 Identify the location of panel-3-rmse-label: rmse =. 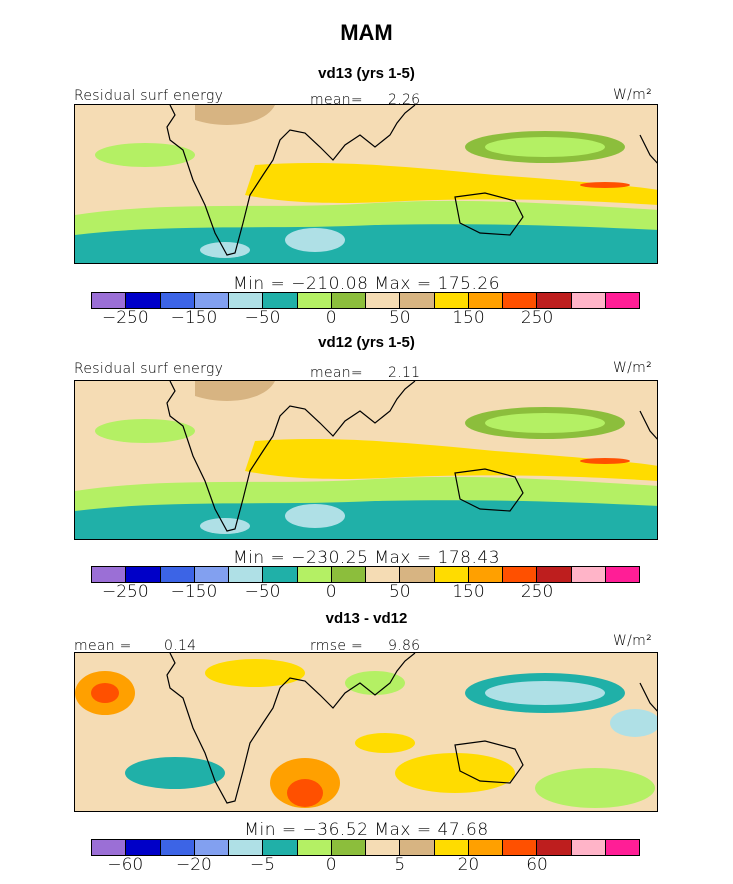
(337, 646).